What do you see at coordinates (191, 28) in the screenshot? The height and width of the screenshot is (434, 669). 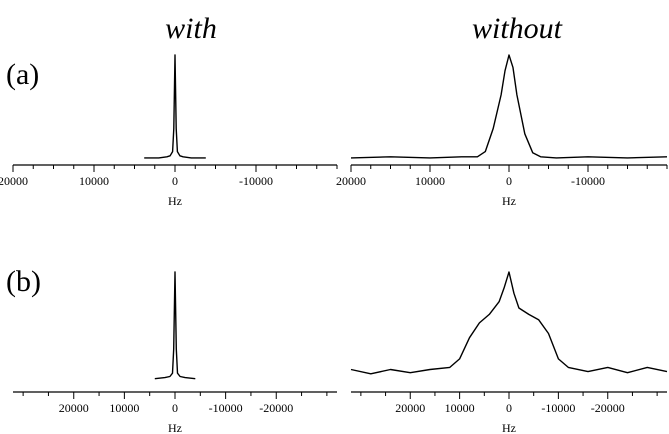 I see `column-title-with: with` at bounding box center [191, 28].